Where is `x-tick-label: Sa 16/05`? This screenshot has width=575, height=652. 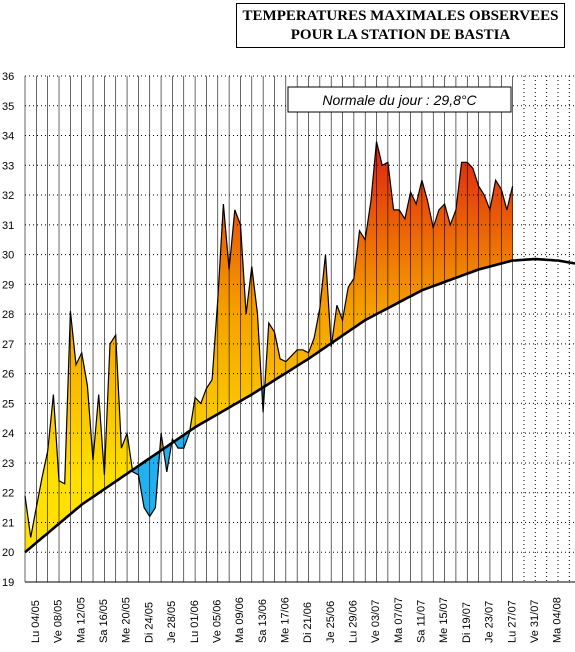
x-tick-label: Sa 16/05 is located at coordinates (104, 621).